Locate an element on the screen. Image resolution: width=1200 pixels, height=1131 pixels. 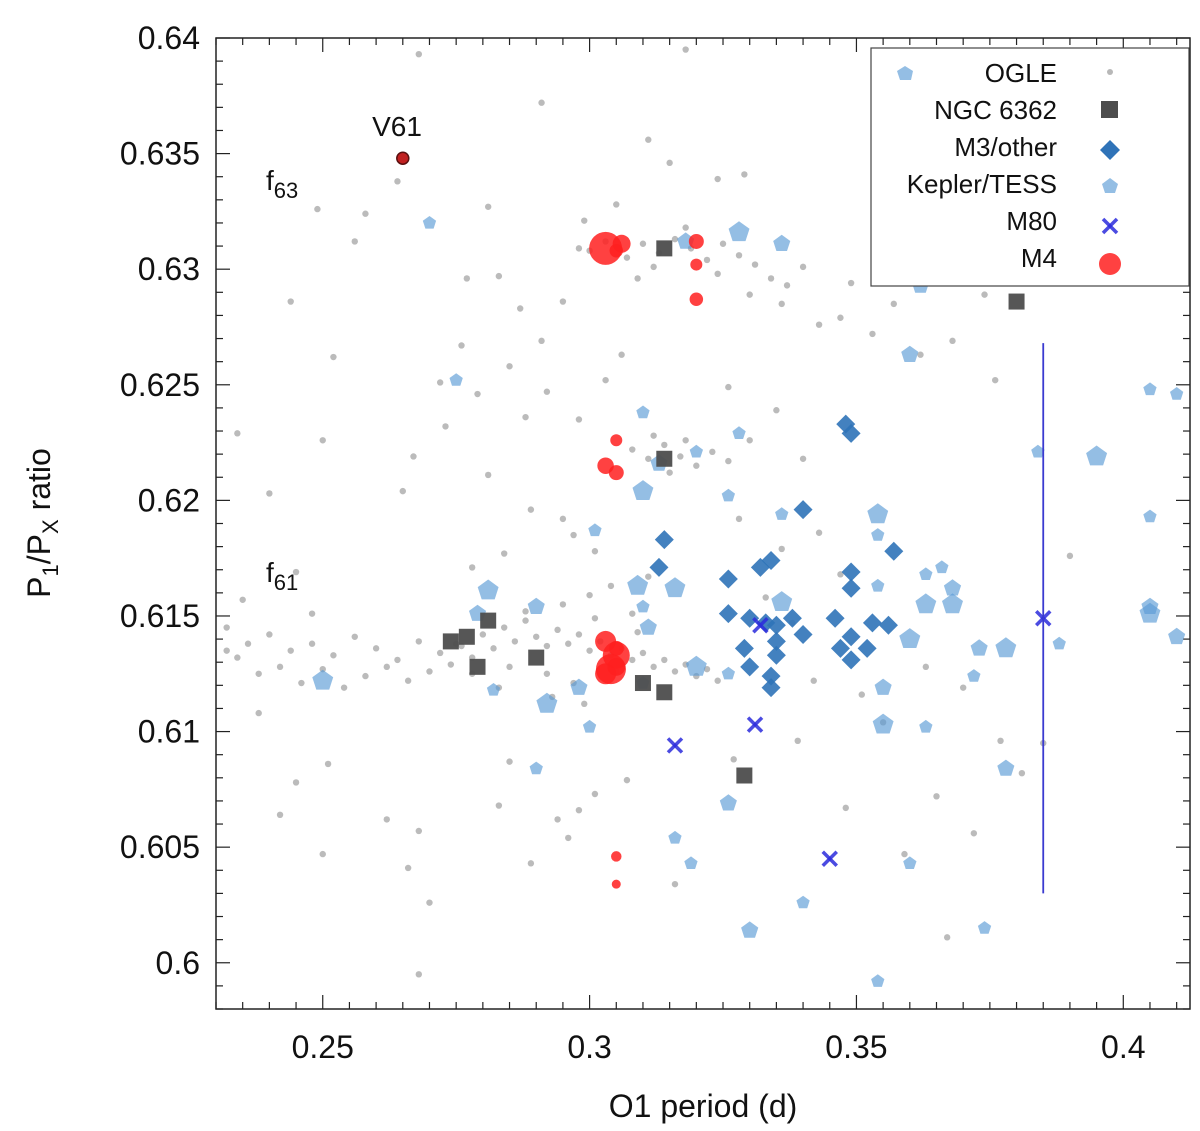
y-tick-label: 0.63 is located at coordinates (169, 269).